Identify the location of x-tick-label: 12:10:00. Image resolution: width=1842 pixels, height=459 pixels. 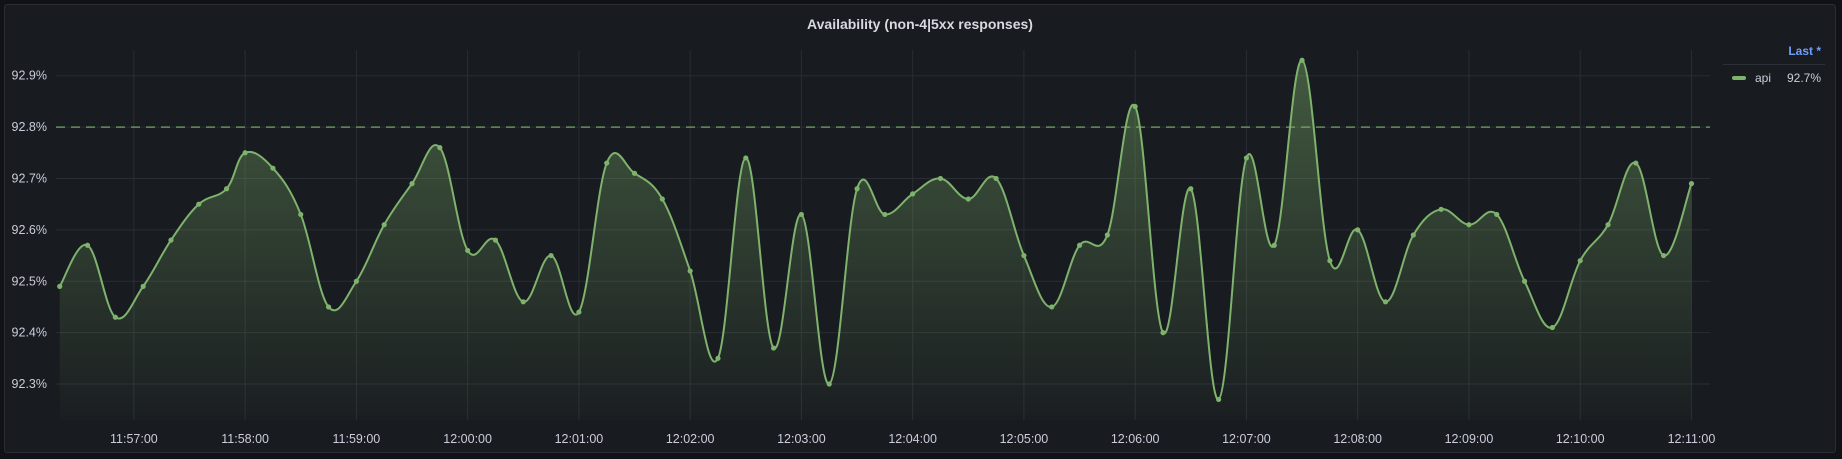
(1580, 439).